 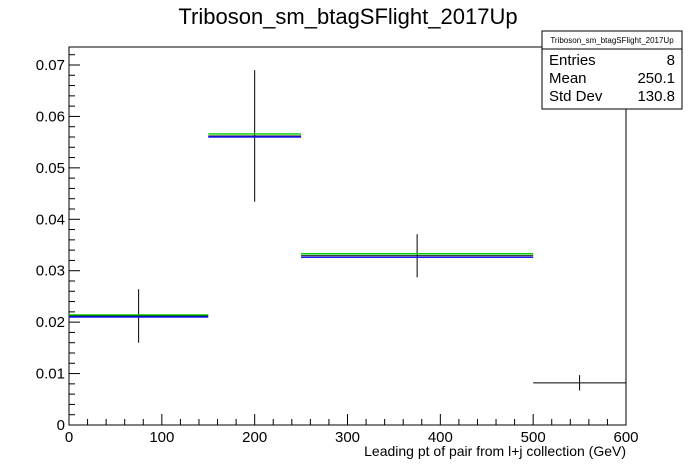 I want to click on y-tick-label: 0.02, so click(x=50, y=322).